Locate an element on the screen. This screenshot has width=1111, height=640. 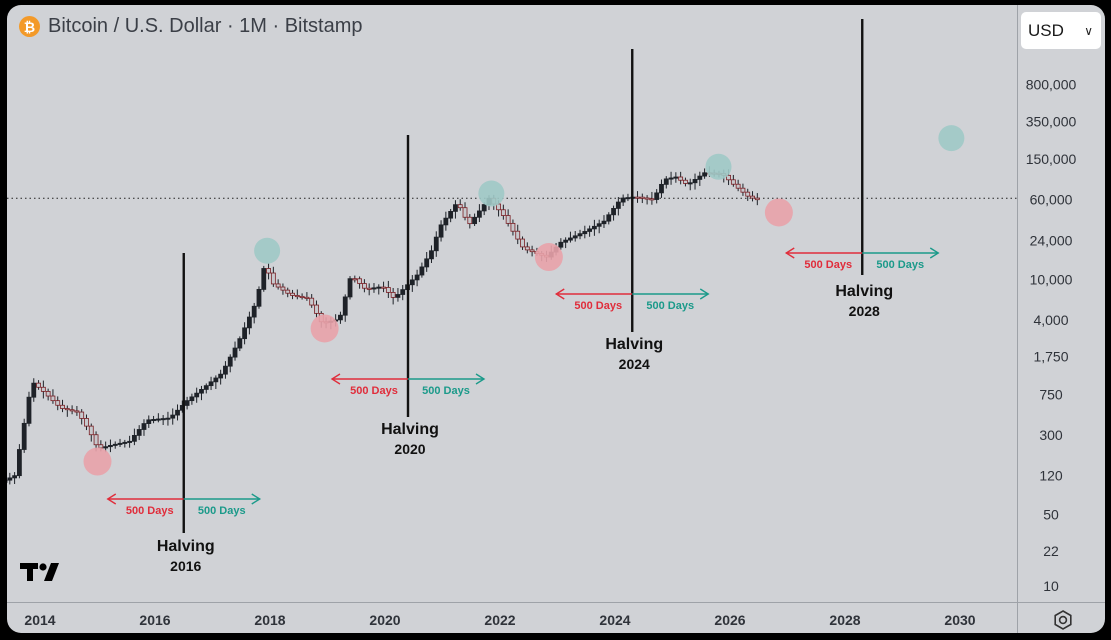
price-tick-label: 350,000 is located at coordinates (1051, 121).